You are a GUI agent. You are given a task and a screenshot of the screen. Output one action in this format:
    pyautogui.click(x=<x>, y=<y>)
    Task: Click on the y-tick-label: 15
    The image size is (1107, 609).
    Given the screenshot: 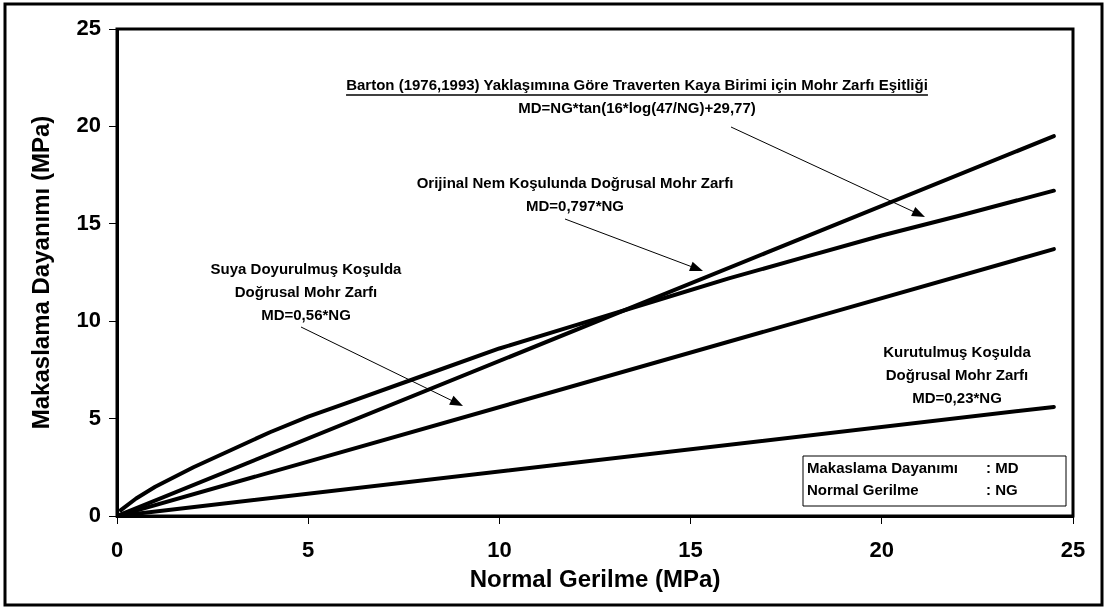 What is the action you would take?
    pyautogui.click(x=88, y=222)
    